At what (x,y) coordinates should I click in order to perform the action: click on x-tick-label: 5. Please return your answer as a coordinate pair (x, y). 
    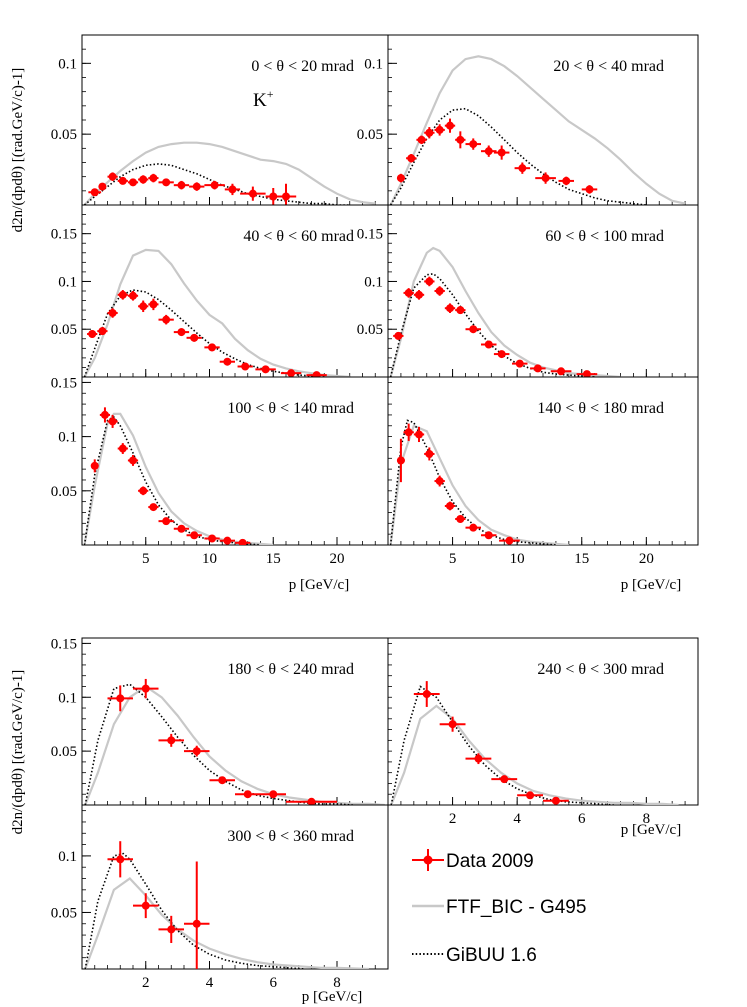
    Looking at the image, I should click on (146, 559).